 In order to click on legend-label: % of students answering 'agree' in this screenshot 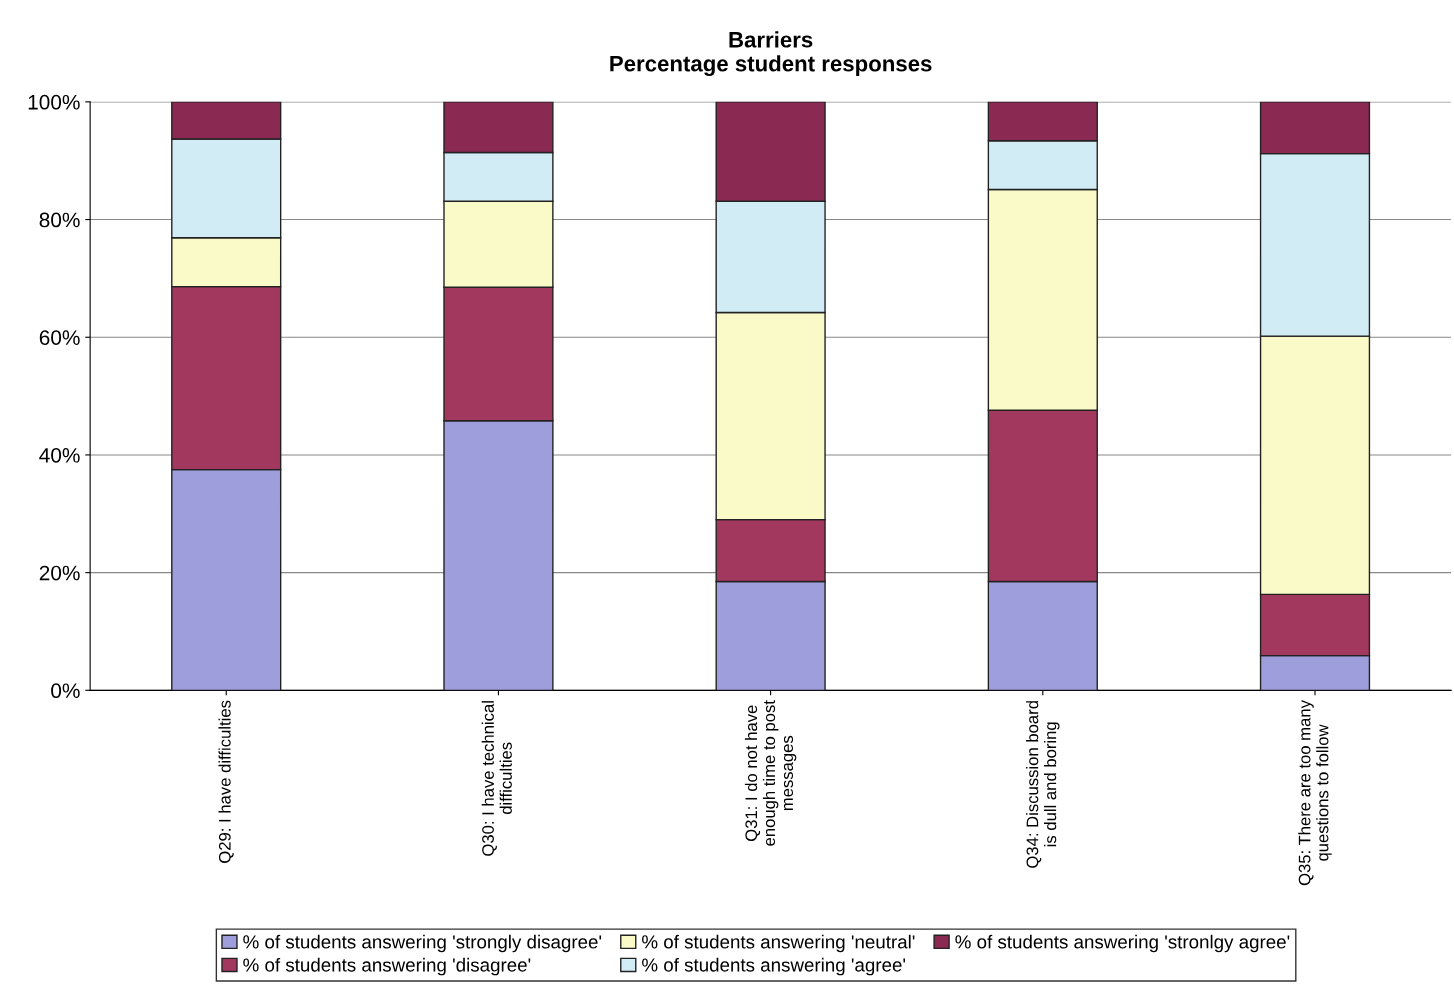, I will do `click(774, 966)`.